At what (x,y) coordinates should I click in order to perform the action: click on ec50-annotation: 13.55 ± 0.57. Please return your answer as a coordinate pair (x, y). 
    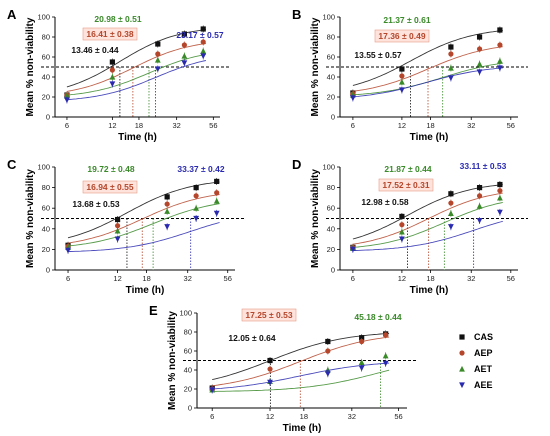
    Looking at the image, I should click on (377, 55).